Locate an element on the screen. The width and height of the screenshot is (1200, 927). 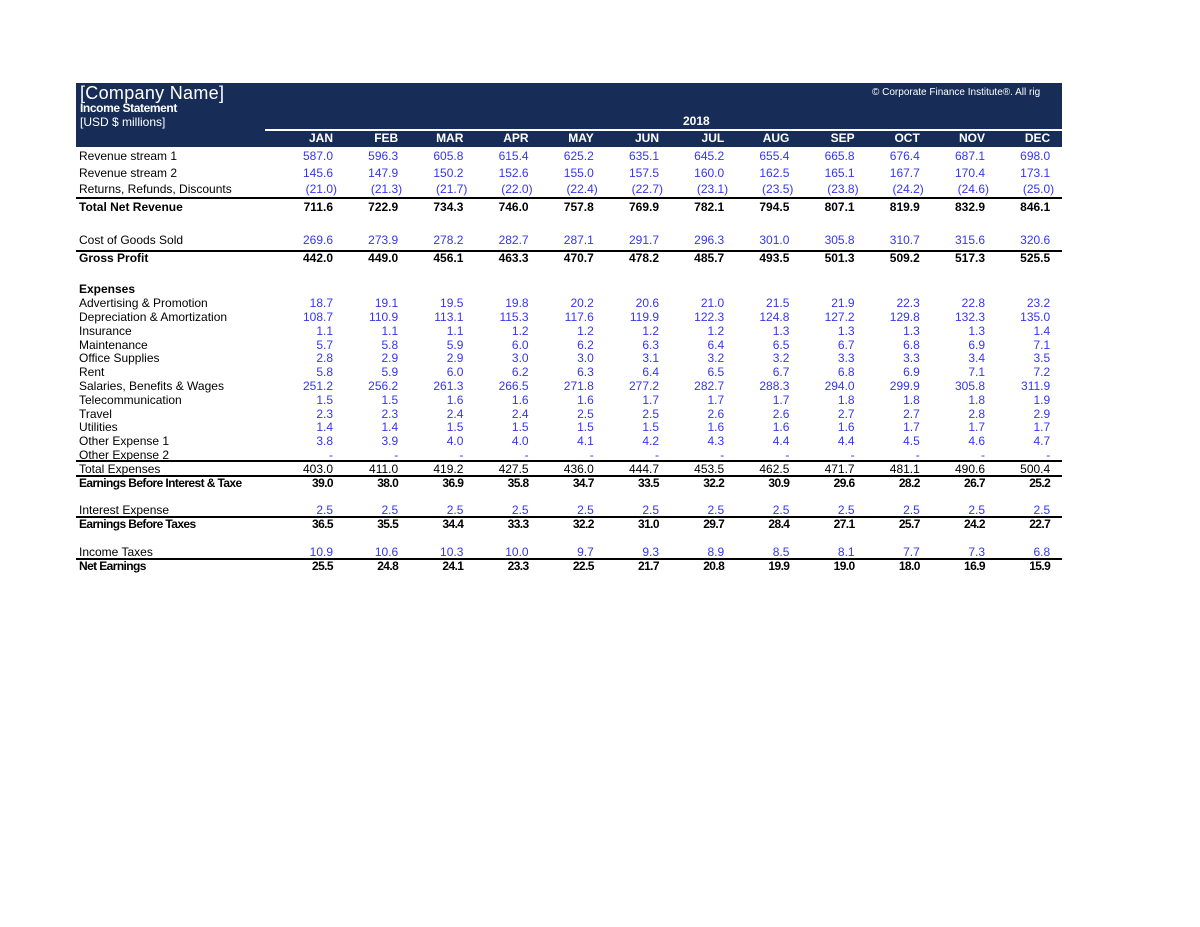
cell-value: 625.2 is located at coordinates (578, 156).